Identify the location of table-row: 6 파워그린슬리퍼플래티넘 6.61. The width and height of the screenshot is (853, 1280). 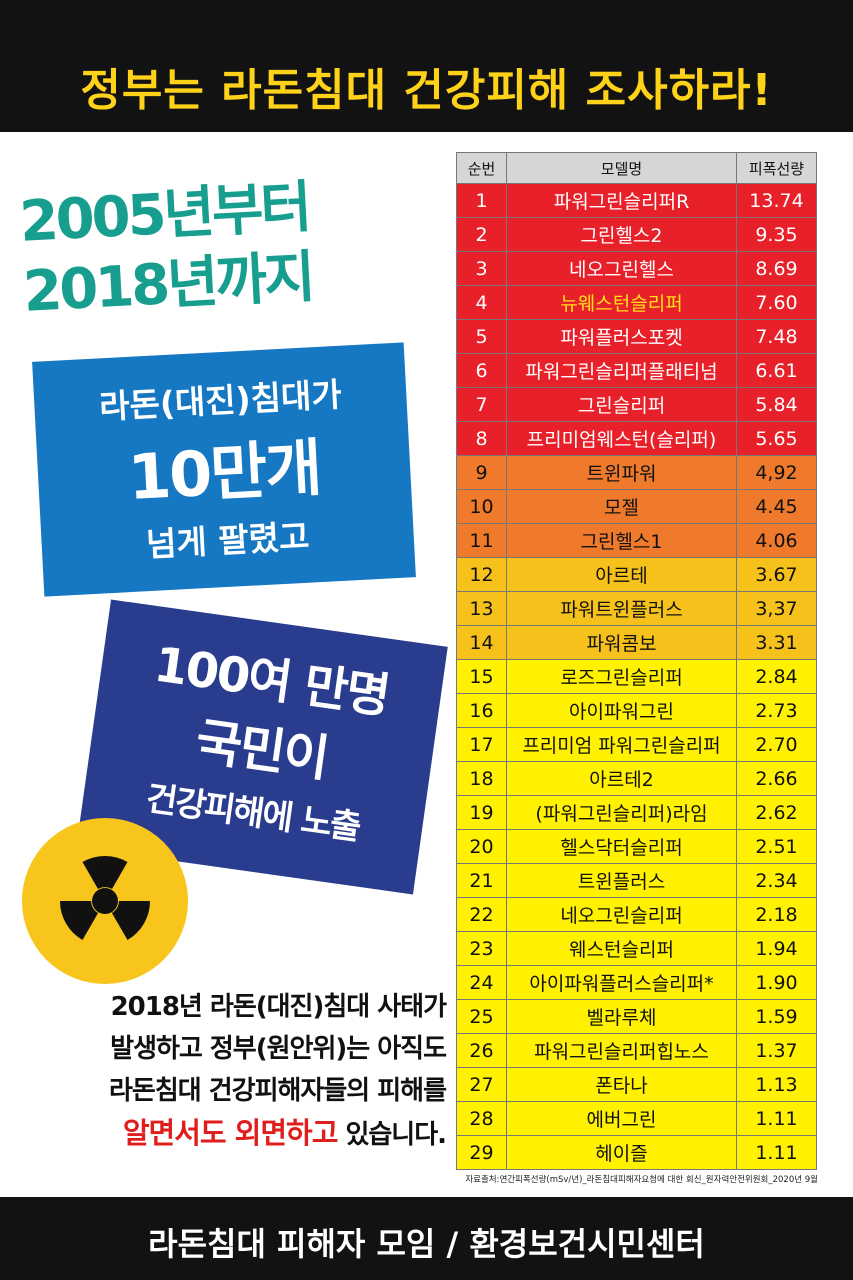
(636, 370).